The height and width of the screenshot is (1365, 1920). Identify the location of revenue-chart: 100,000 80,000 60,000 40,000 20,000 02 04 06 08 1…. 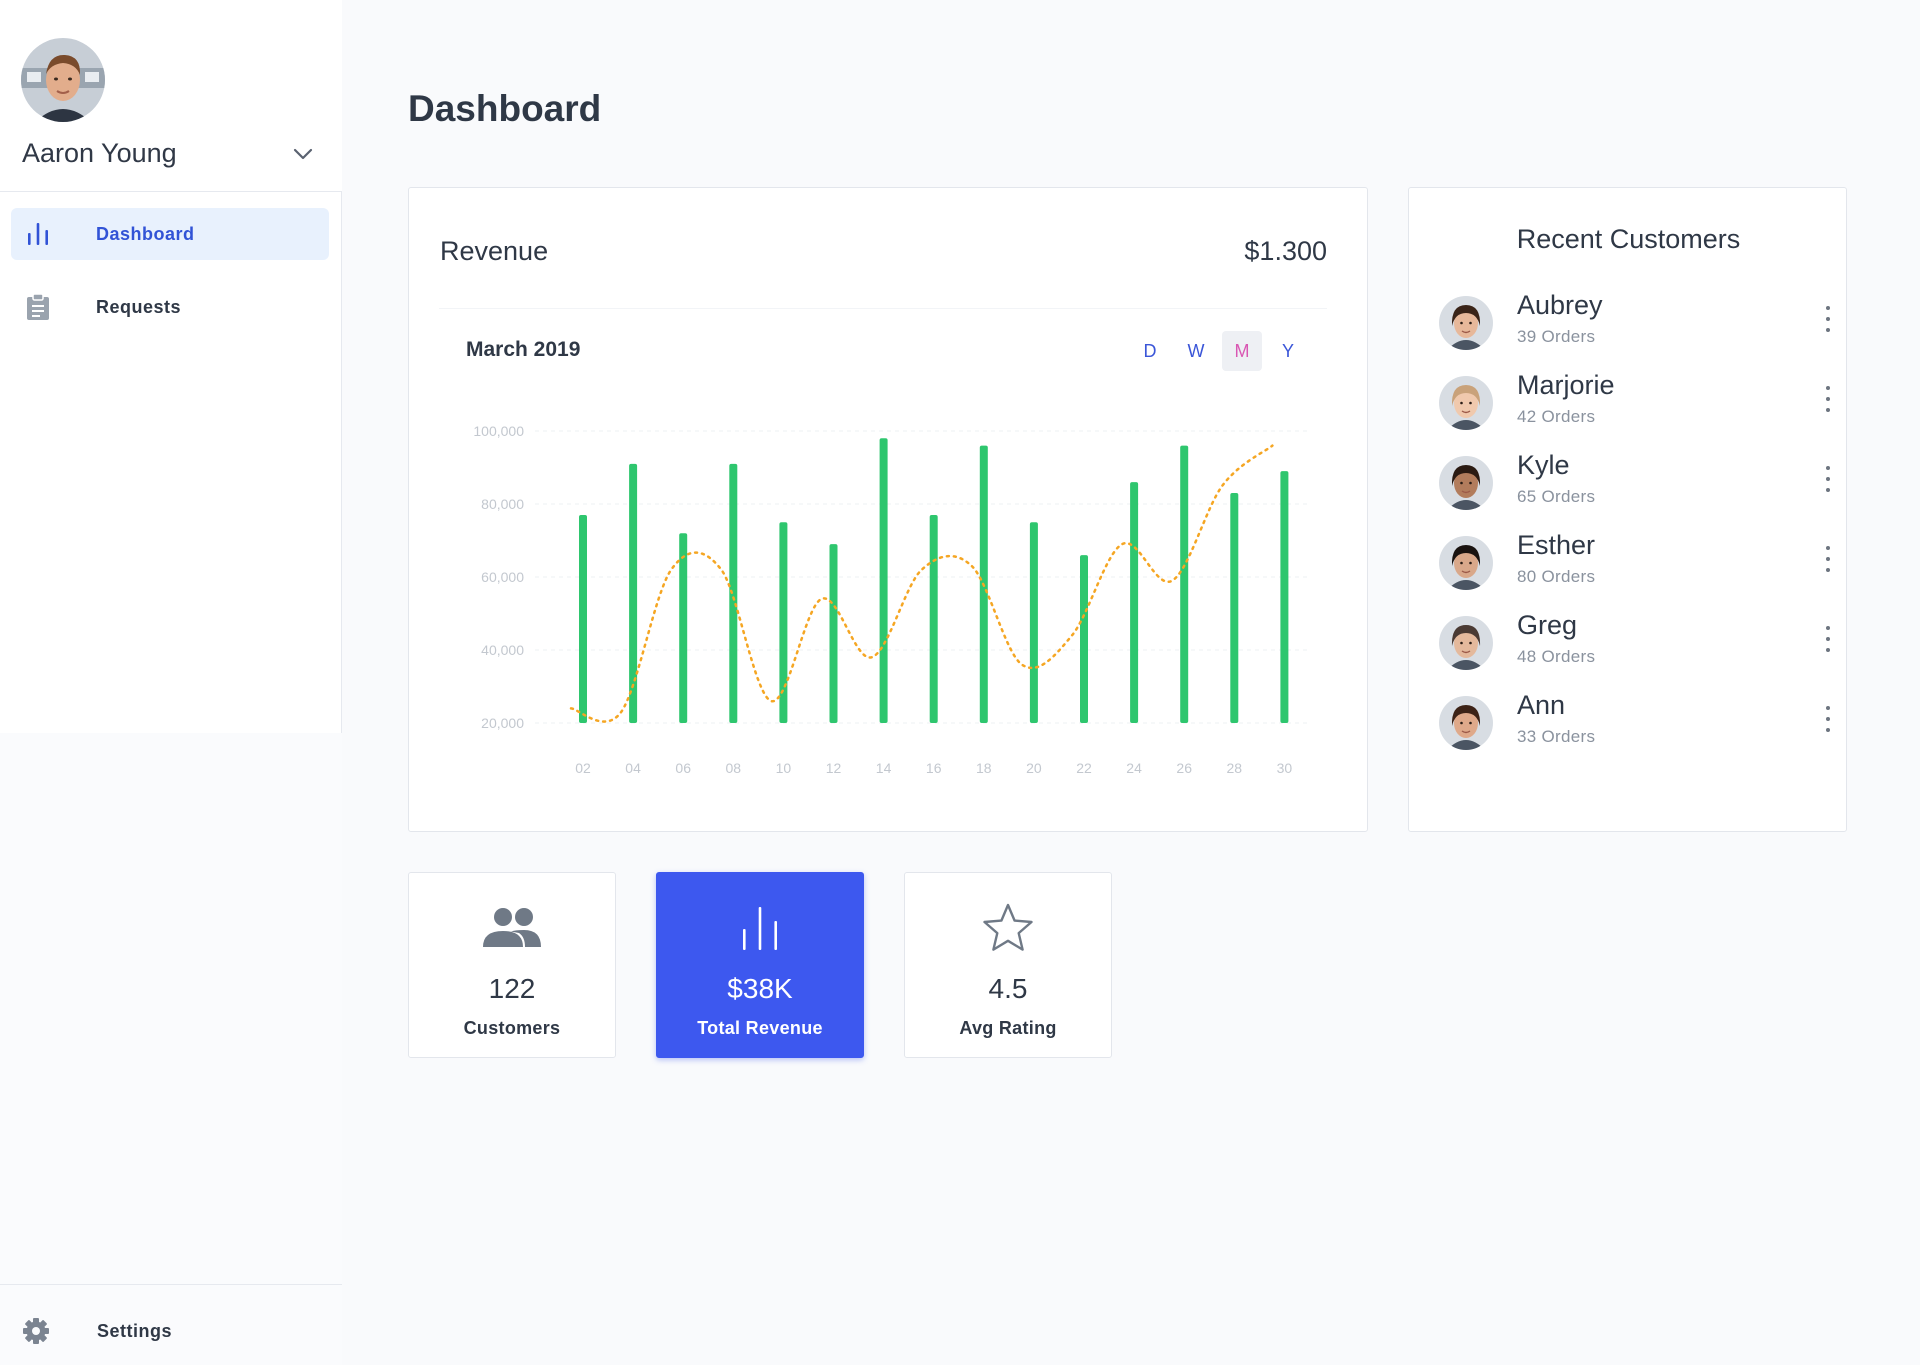
(891, 599).